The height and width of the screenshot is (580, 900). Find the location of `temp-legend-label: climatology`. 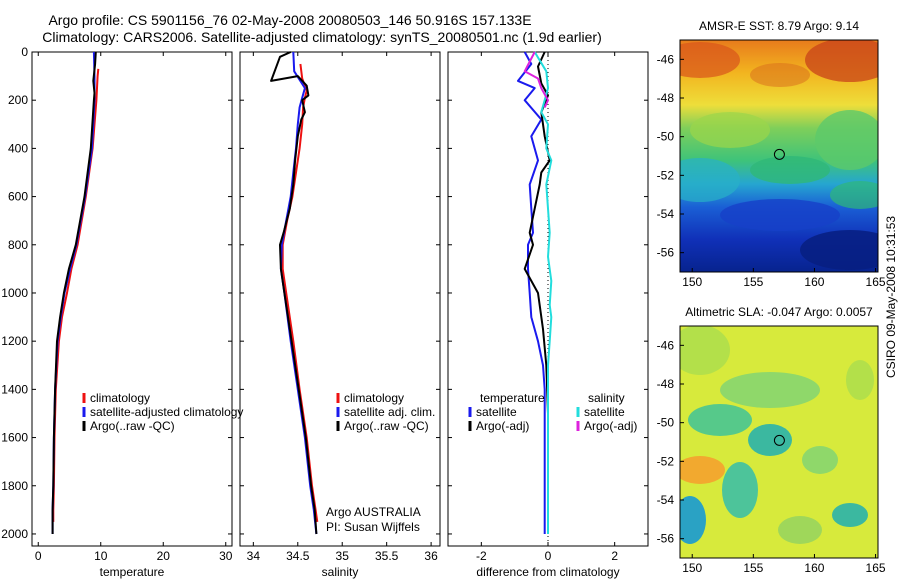

temp-legend-label: climatology is located at coordinates (120, 398).